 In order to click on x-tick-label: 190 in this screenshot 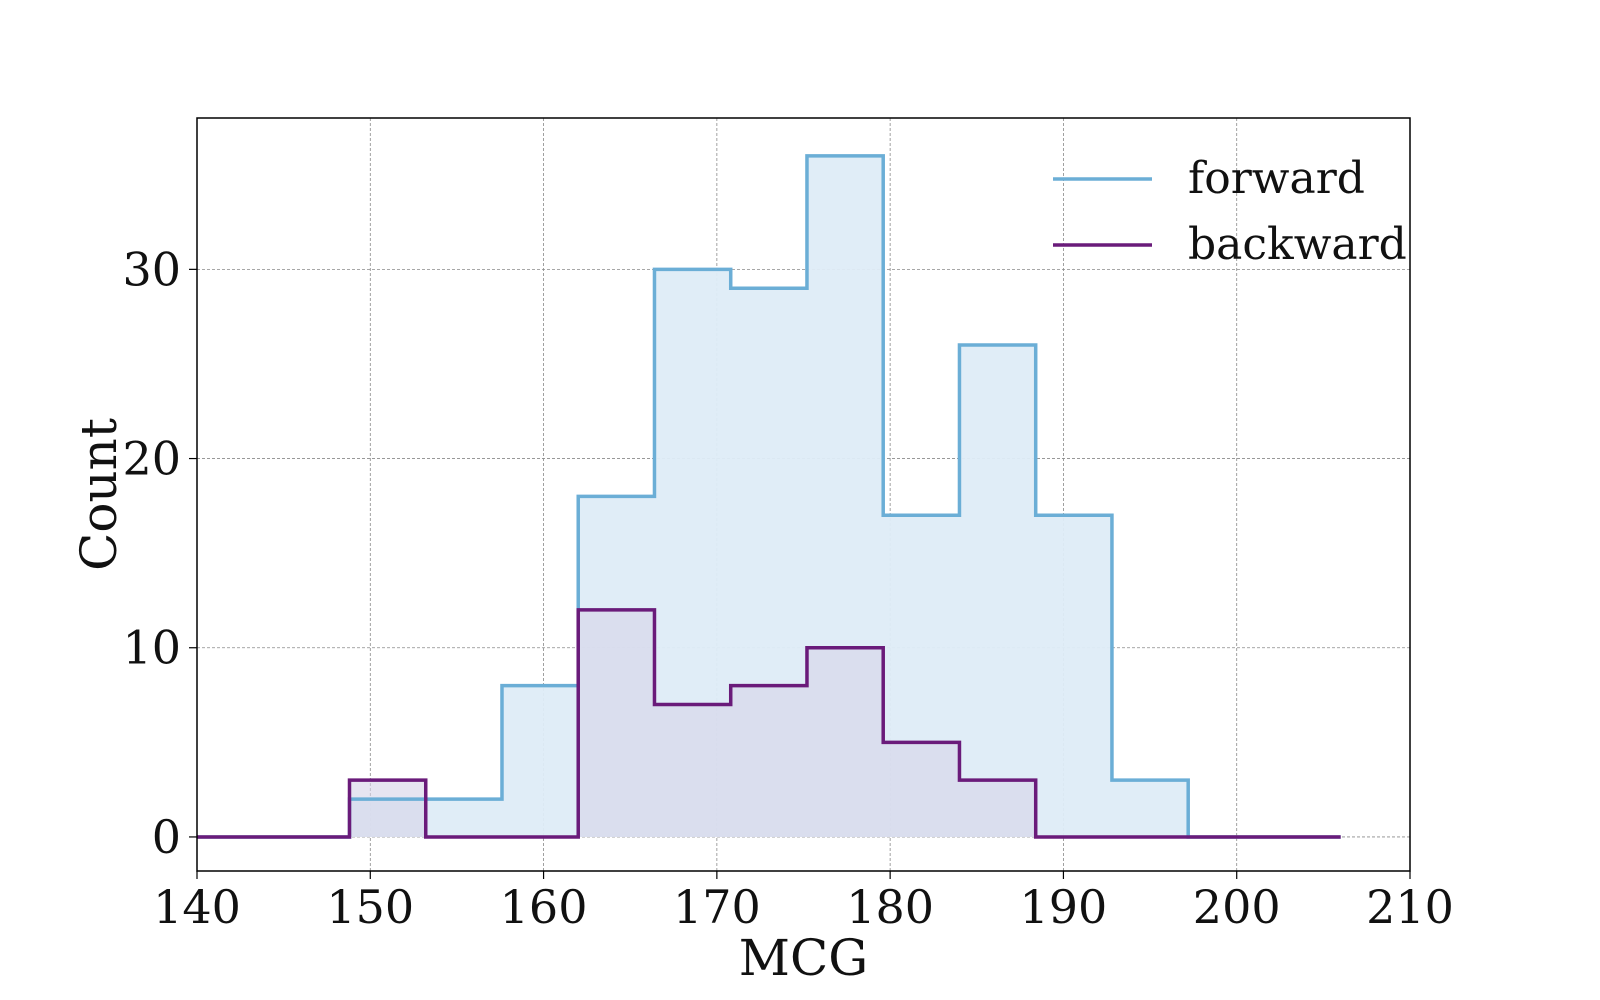, I will do `click(1064, 907)`.